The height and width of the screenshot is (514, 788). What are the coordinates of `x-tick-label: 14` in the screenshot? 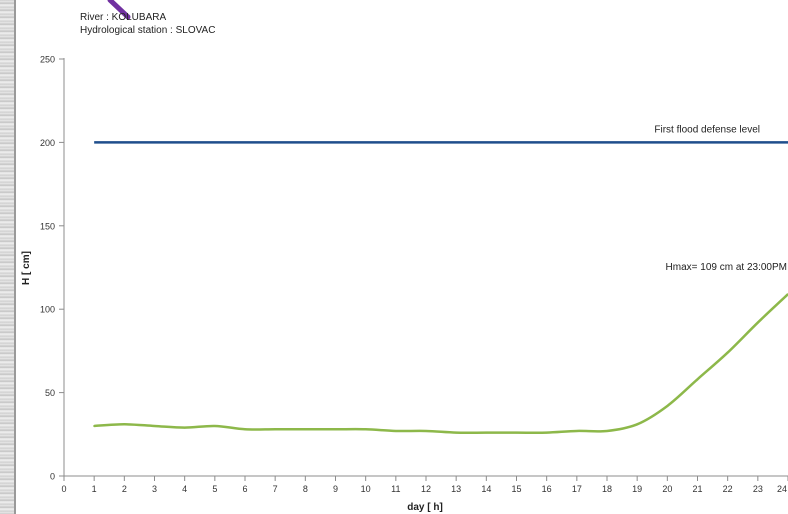 It's located at (486, 489).